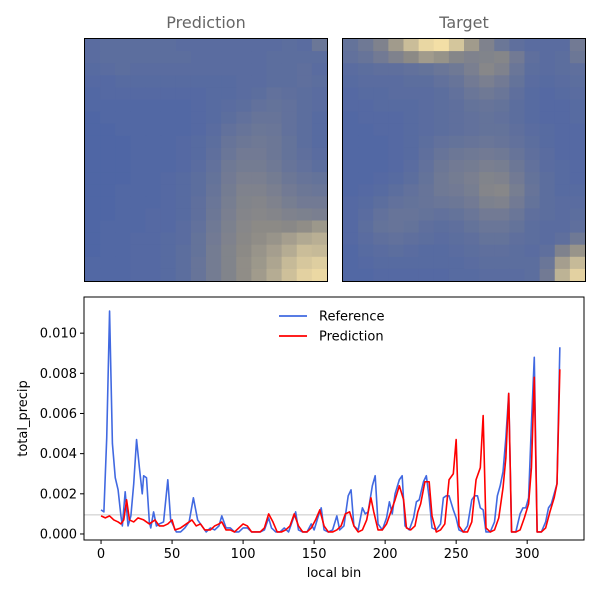 This screenshot has width=600, height=600. I want to click on y-tick-label: 0.010, so click(58, 334).